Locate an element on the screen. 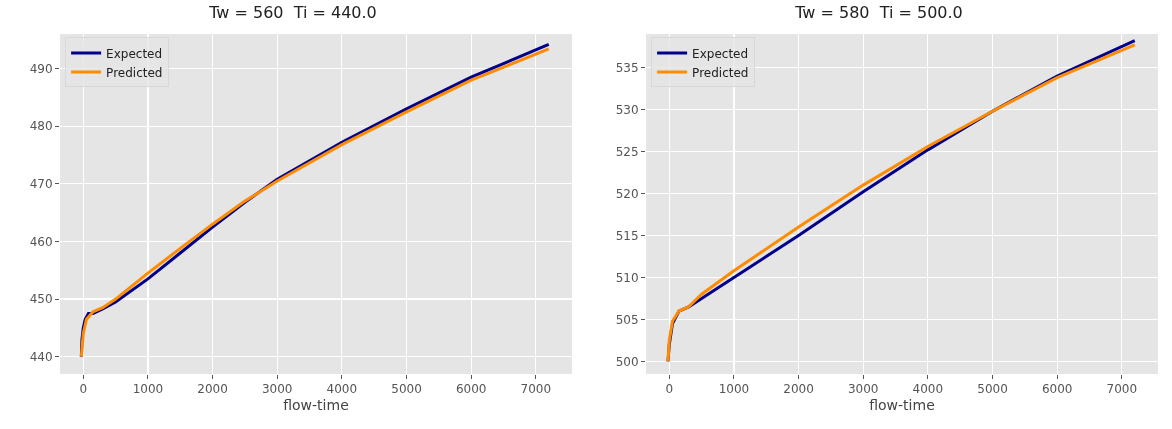 Image resolution: width=1172 pixels, height=429 pixels. y-tick-label: 525 is located at coordinates (627, 151).